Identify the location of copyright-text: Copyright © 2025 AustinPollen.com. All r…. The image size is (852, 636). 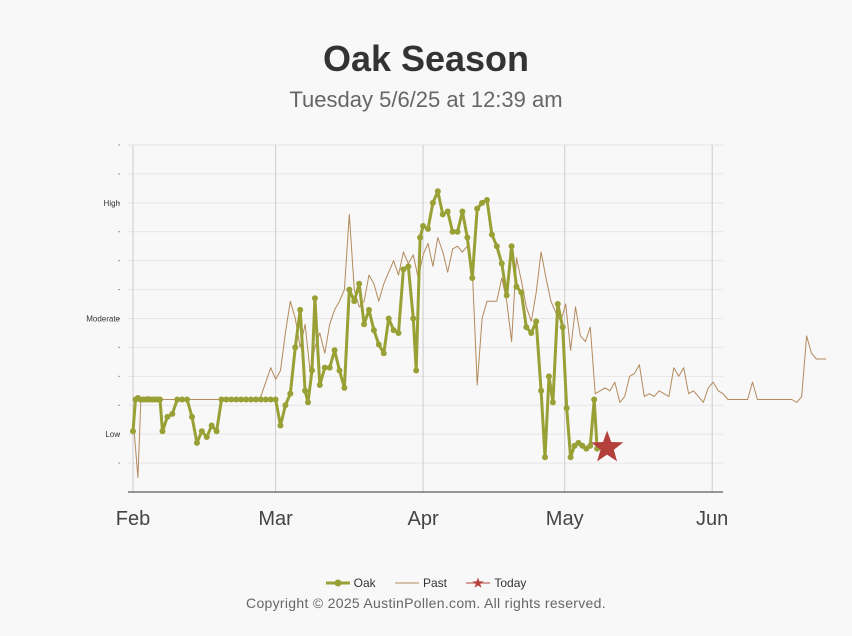
(426, 603).